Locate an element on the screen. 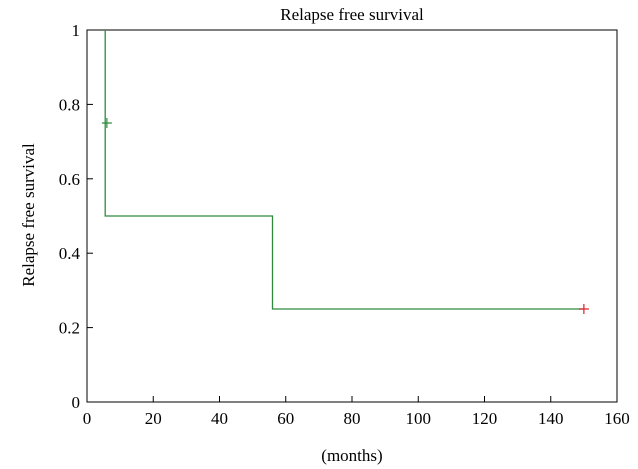  y-tick-label: 0.2 is located at coordinates (69, 328).